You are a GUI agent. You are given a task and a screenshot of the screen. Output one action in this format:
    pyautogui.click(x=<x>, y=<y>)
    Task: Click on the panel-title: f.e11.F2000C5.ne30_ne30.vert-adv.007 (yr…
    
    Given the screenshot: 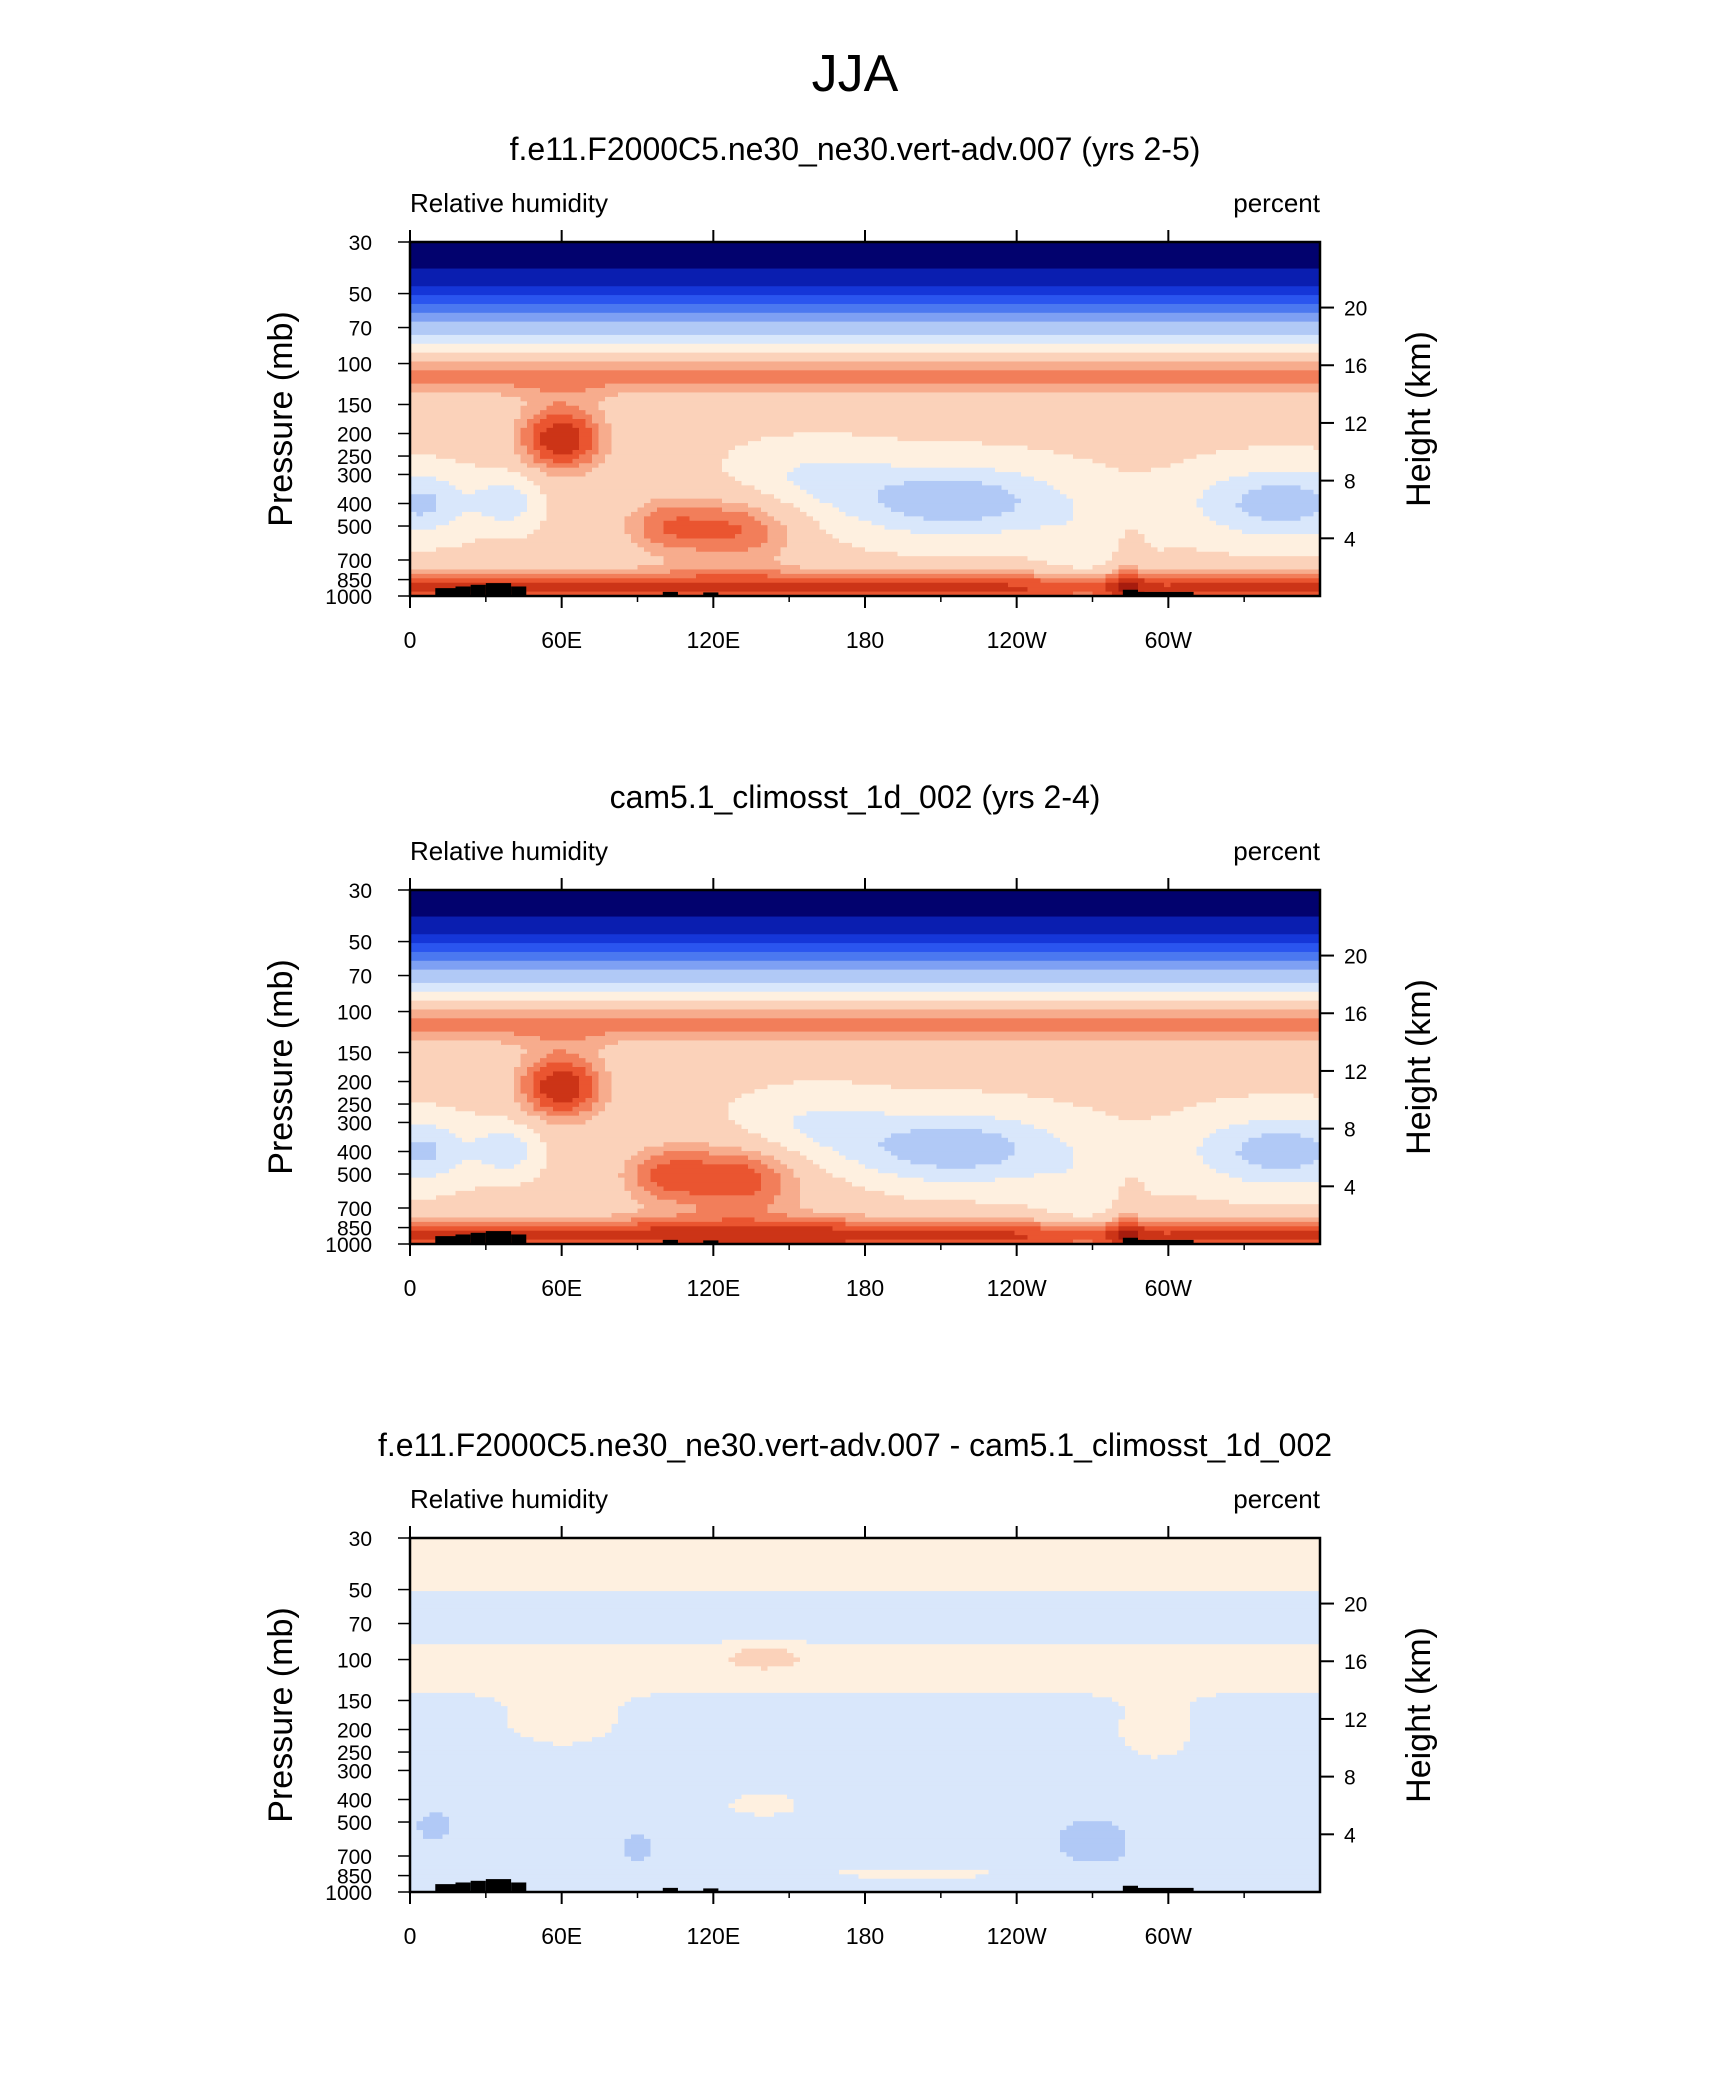 What is the action you would take?
    pyautogui.click(x=855, y=149)
    